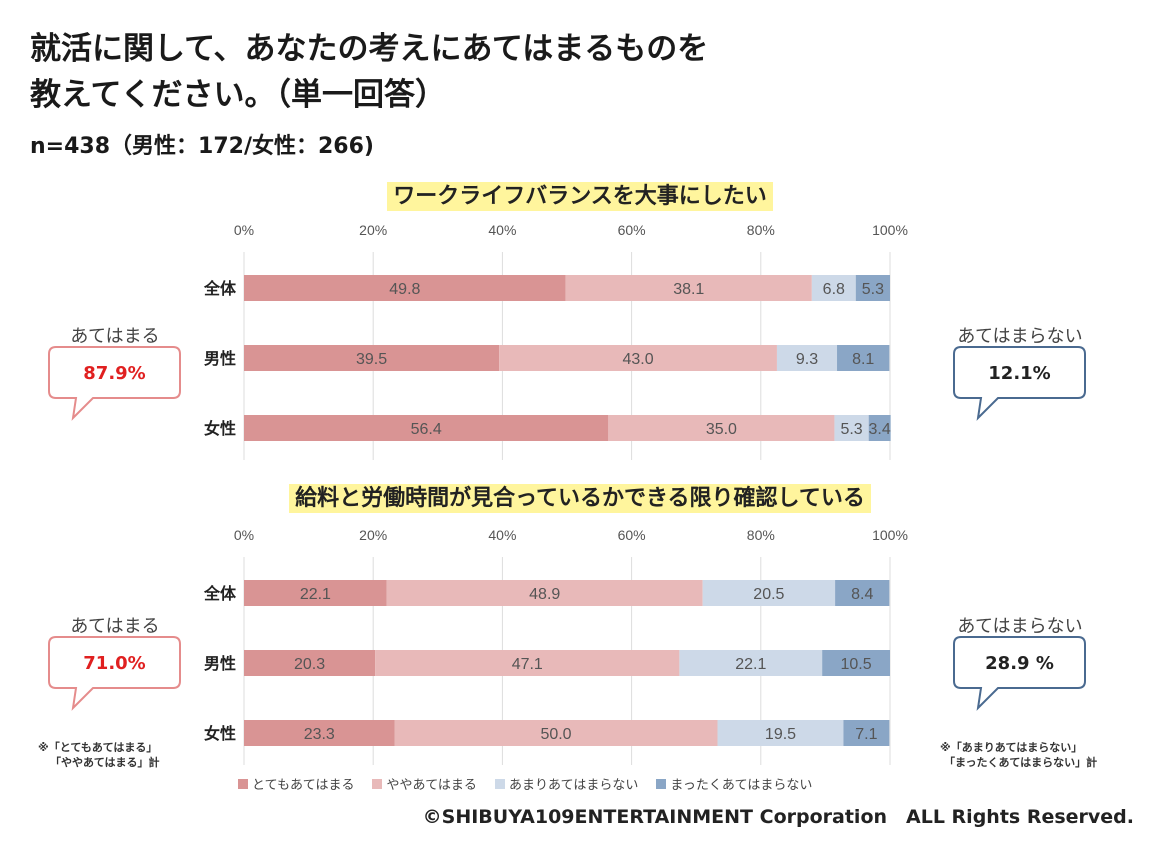 The height and width of the screenshot is (850, 1160). I want to click on data-label: 20.3, so click(309, 664).